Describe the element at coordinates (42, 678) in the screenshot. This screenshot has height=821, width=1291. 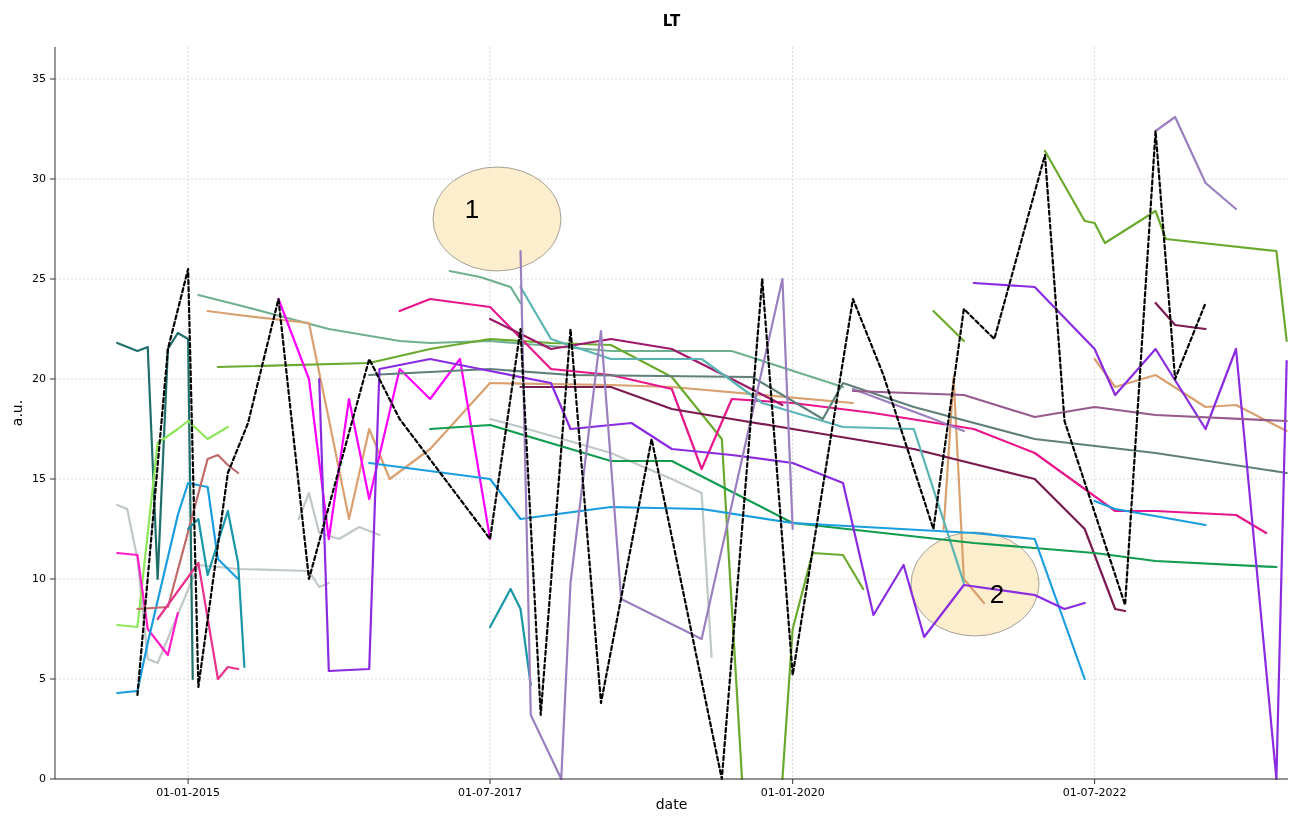
I see `y-tick-label: 5` at that location.